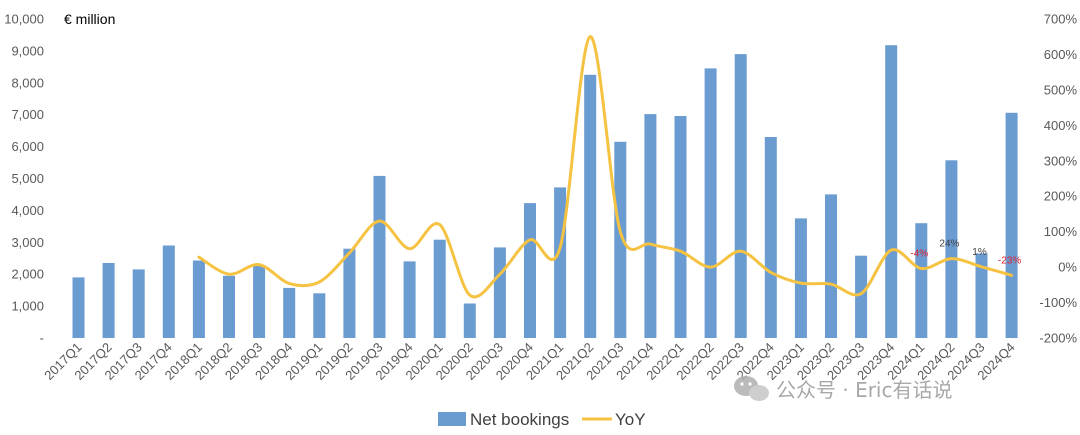 Image resolution: width=1080 pixels, height=435 pixels. I want to click on data-label-yoy: 24%, so click(949, 244).